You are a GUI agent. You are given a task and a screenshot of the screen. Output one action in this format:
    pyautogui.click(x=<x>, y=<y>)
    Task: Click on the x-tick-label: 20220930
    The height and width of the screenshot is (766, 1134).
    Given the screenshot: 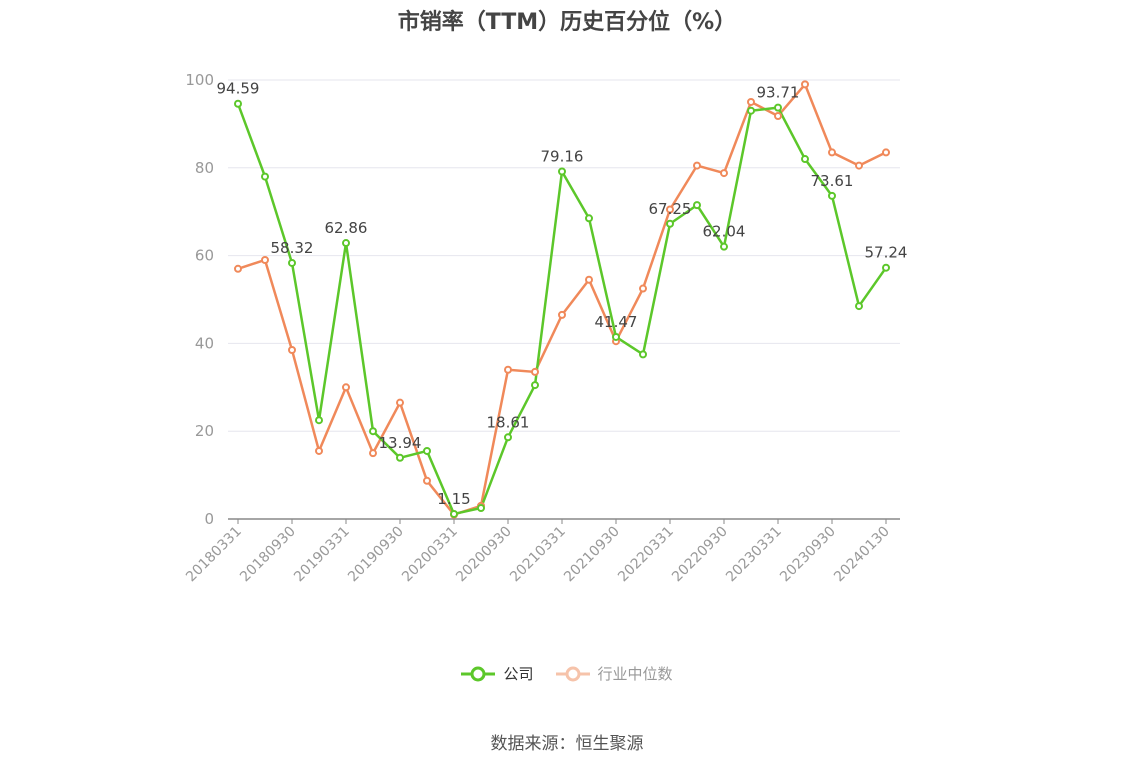 What is the action you would take?
    pyautogui.click(x=700, y=555)
    